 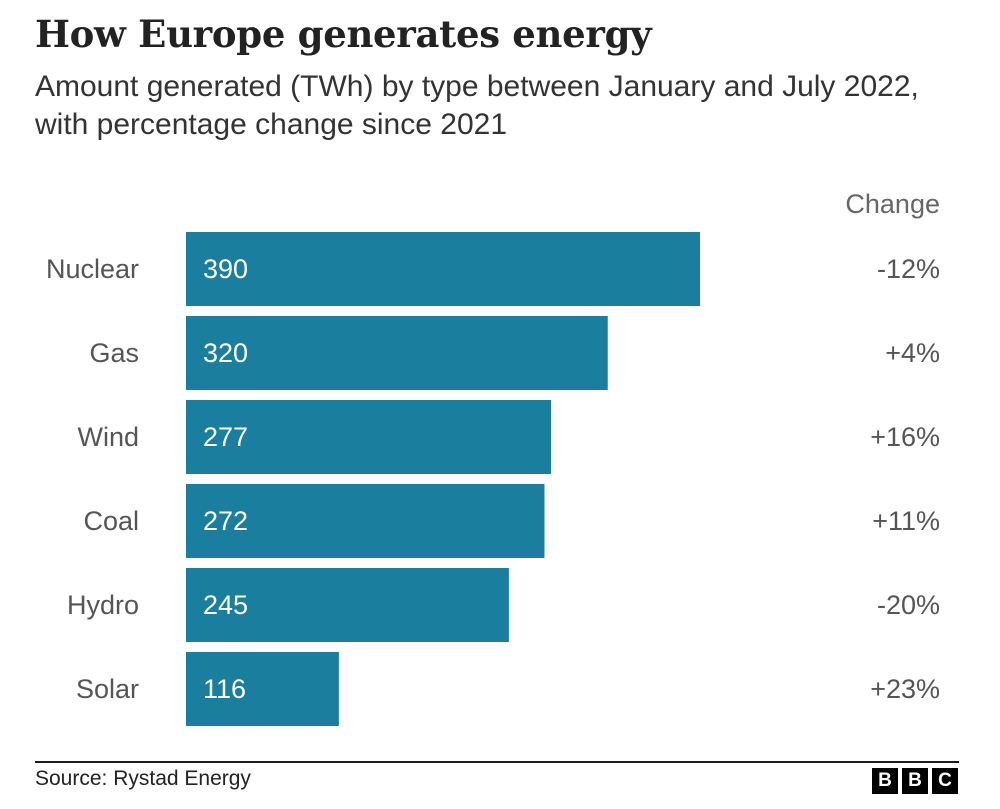 I want to click on category-label: Wind, so click(x=108, y=437).